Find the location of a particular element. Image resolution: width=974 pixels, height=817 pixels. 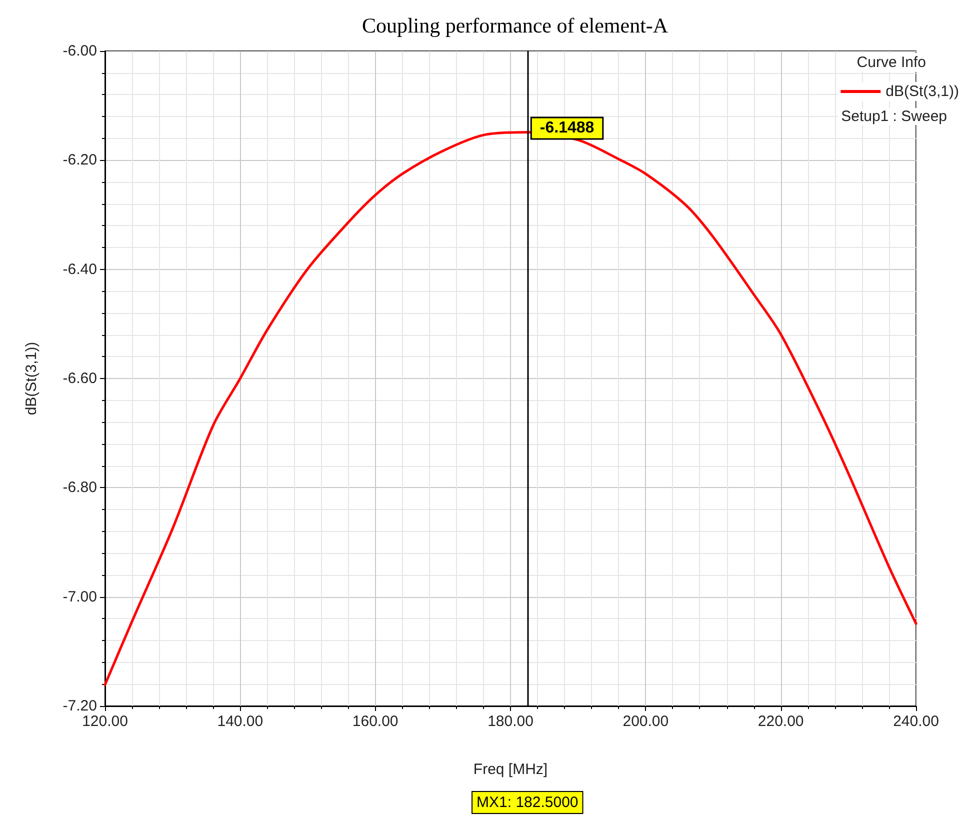

y-tick-label: -6.60 is located at coordinates (79, 378).